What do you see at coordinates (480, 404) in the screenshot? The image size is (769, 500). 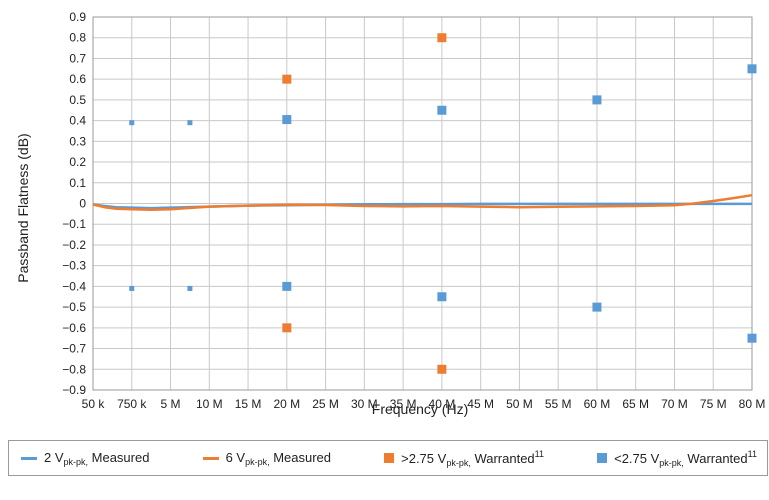 I see `x-tick-label: 45 M` at bounding box center [480, 404].